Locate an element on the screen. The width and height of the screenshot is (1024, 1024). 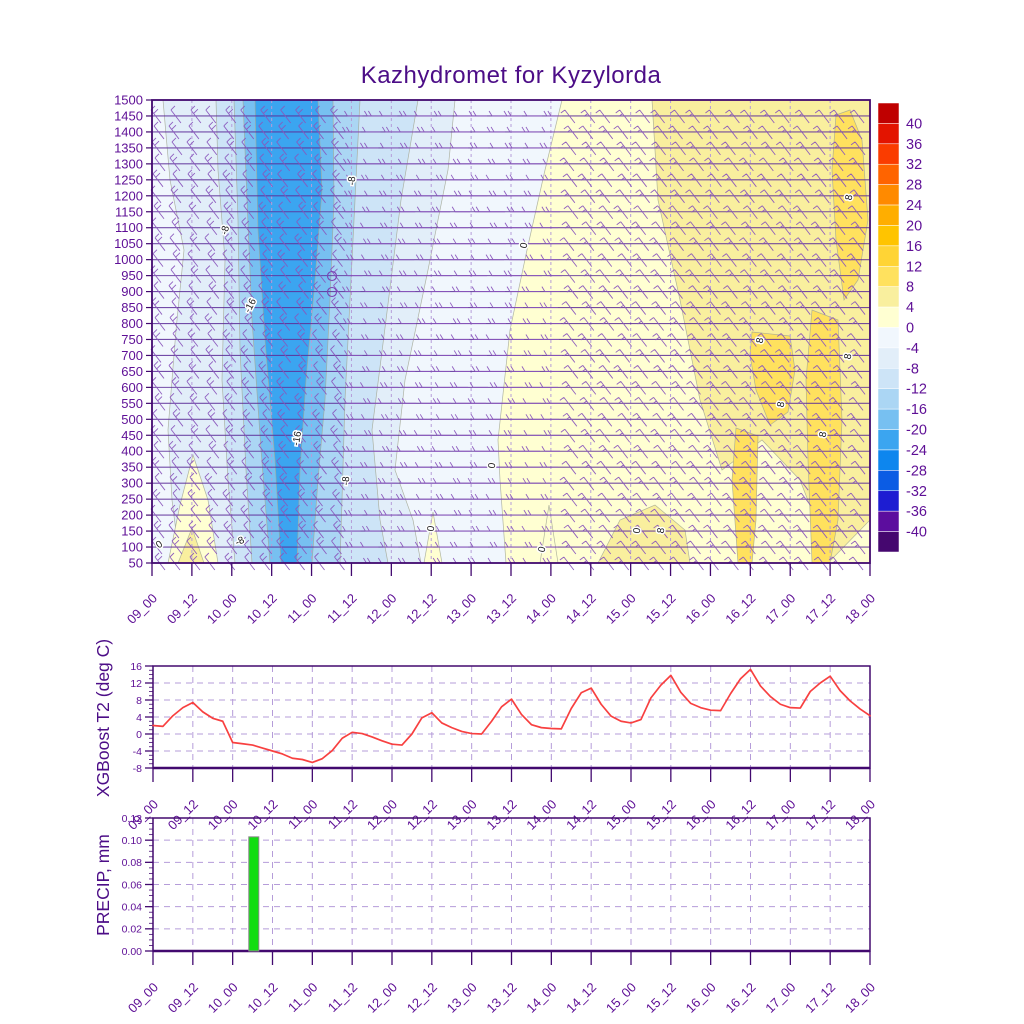
y-tick-label: 0.08 is located at coordinates (132, 863).